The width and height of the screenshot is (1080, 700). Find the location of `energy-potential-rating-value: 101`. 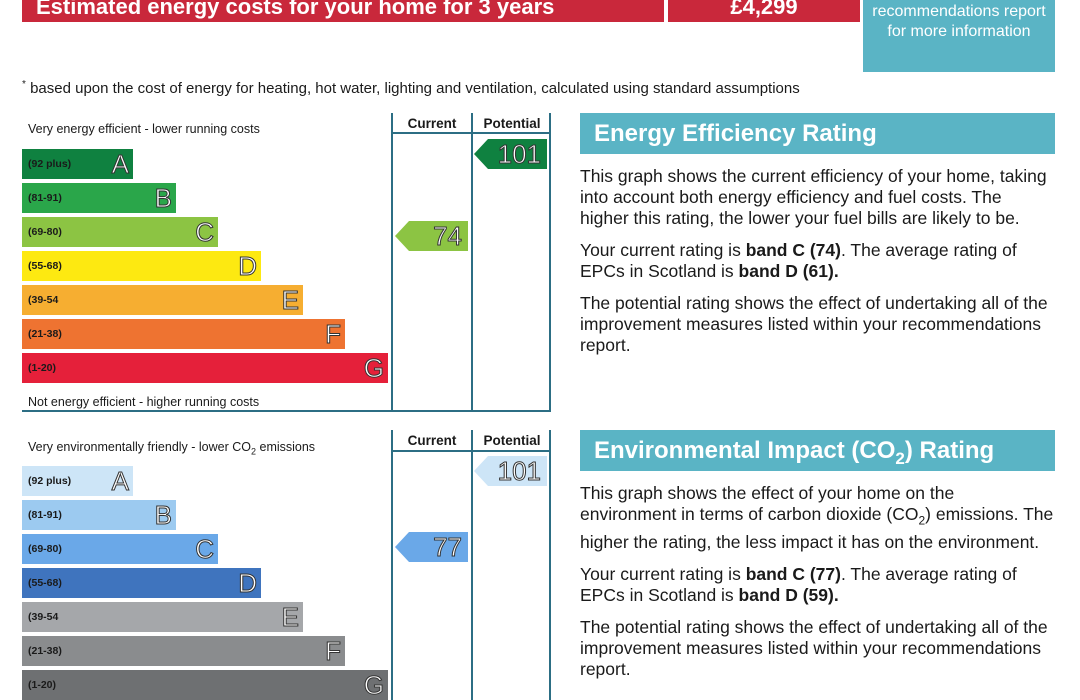

energy-potential-rating-value: 101 is located at coordinates (519, 154).